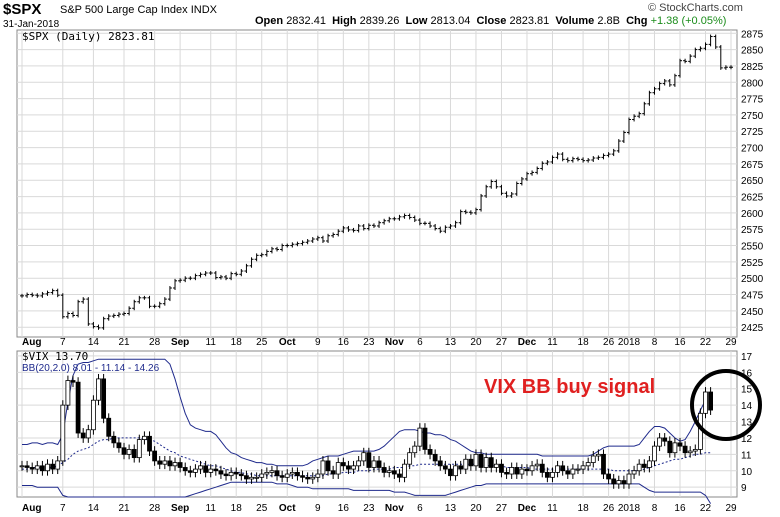  I want to click on open-value: 2832.41, so click(306, 21).